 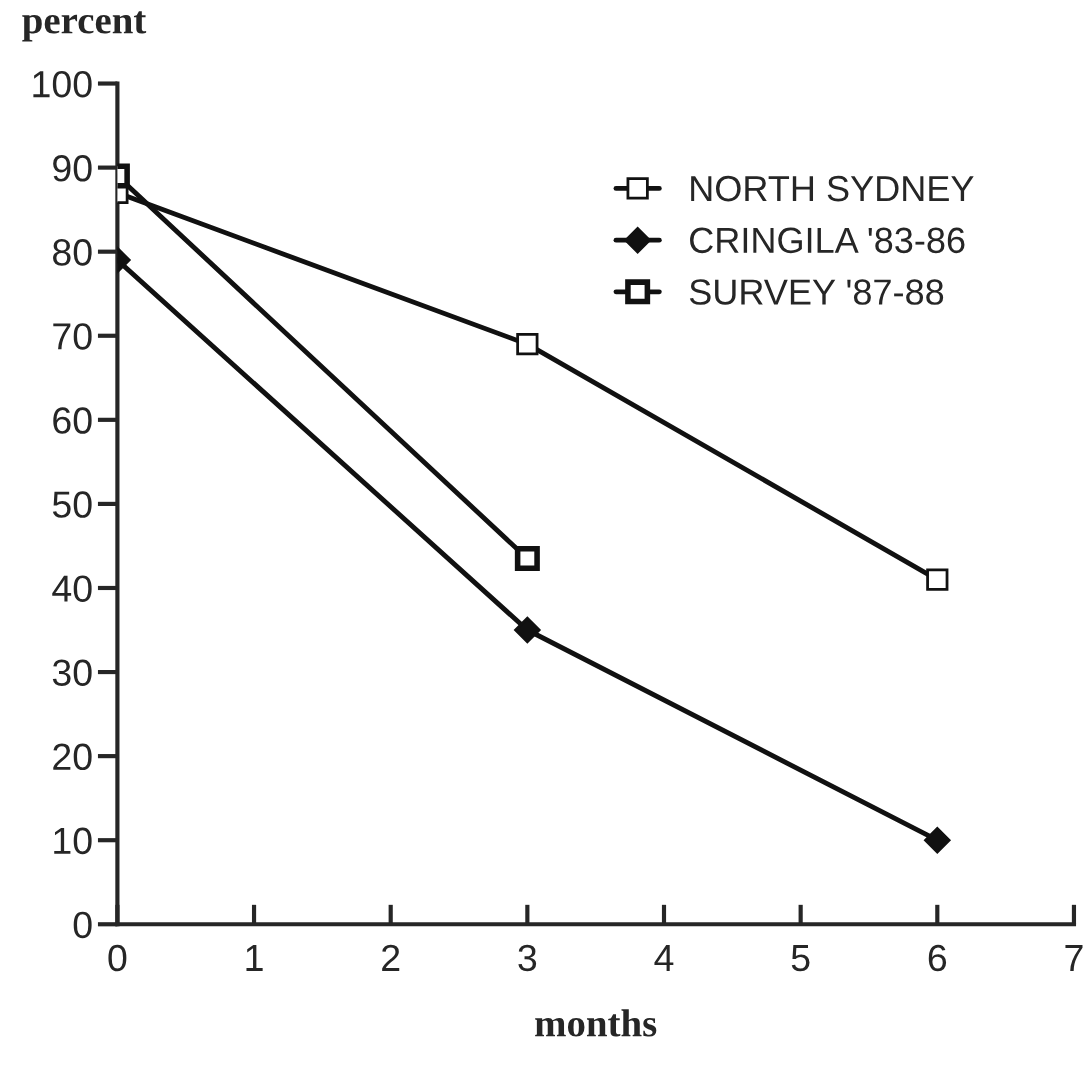 I want to click on x-tick-label: 1, so click(x=254, y=958).